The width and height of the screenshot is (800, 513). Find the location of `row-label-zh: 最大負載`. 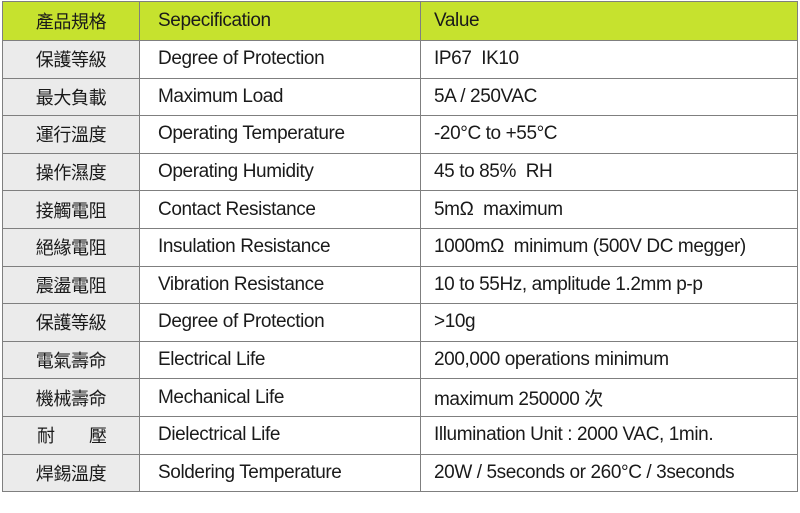

row-label-zh: 最大負載 is located at coordinates (71, 97).